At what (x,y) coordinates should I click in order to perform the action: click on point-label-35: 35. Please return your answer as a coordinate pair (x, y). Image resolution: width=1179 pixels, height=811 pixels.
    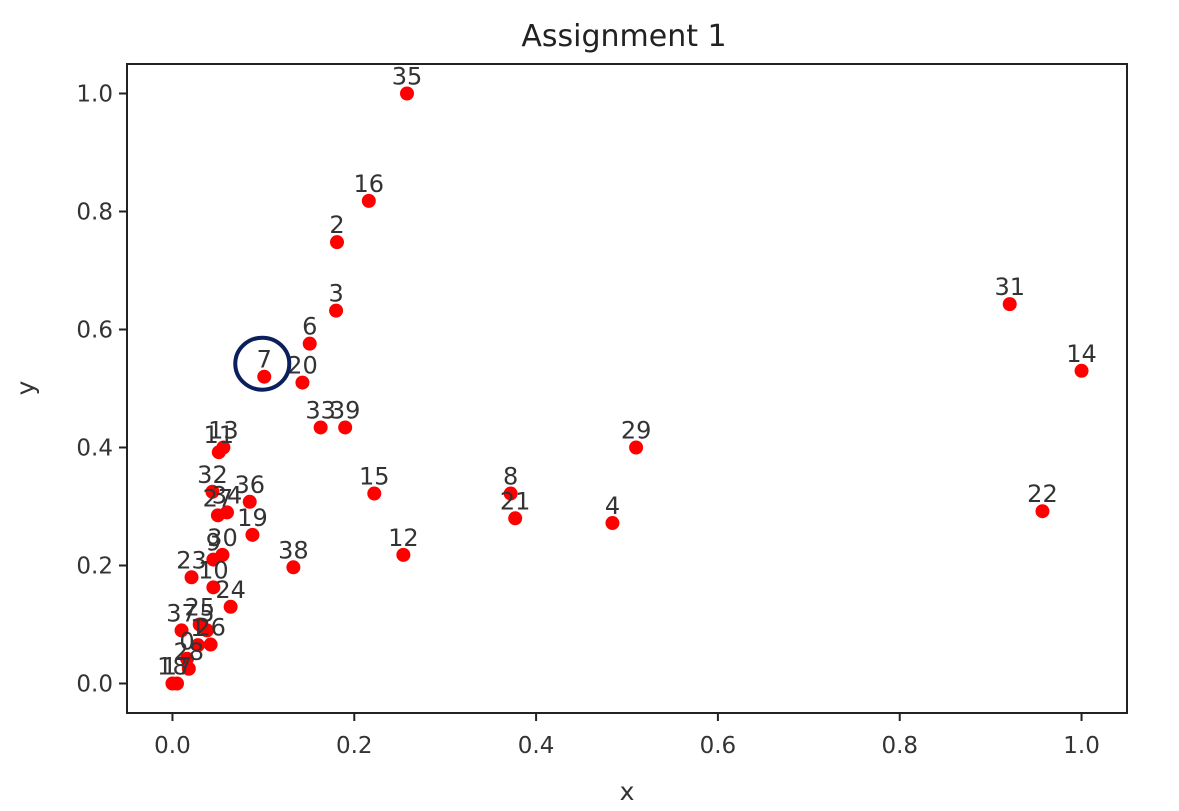
    Looking at the image, I should click on (407, 77).